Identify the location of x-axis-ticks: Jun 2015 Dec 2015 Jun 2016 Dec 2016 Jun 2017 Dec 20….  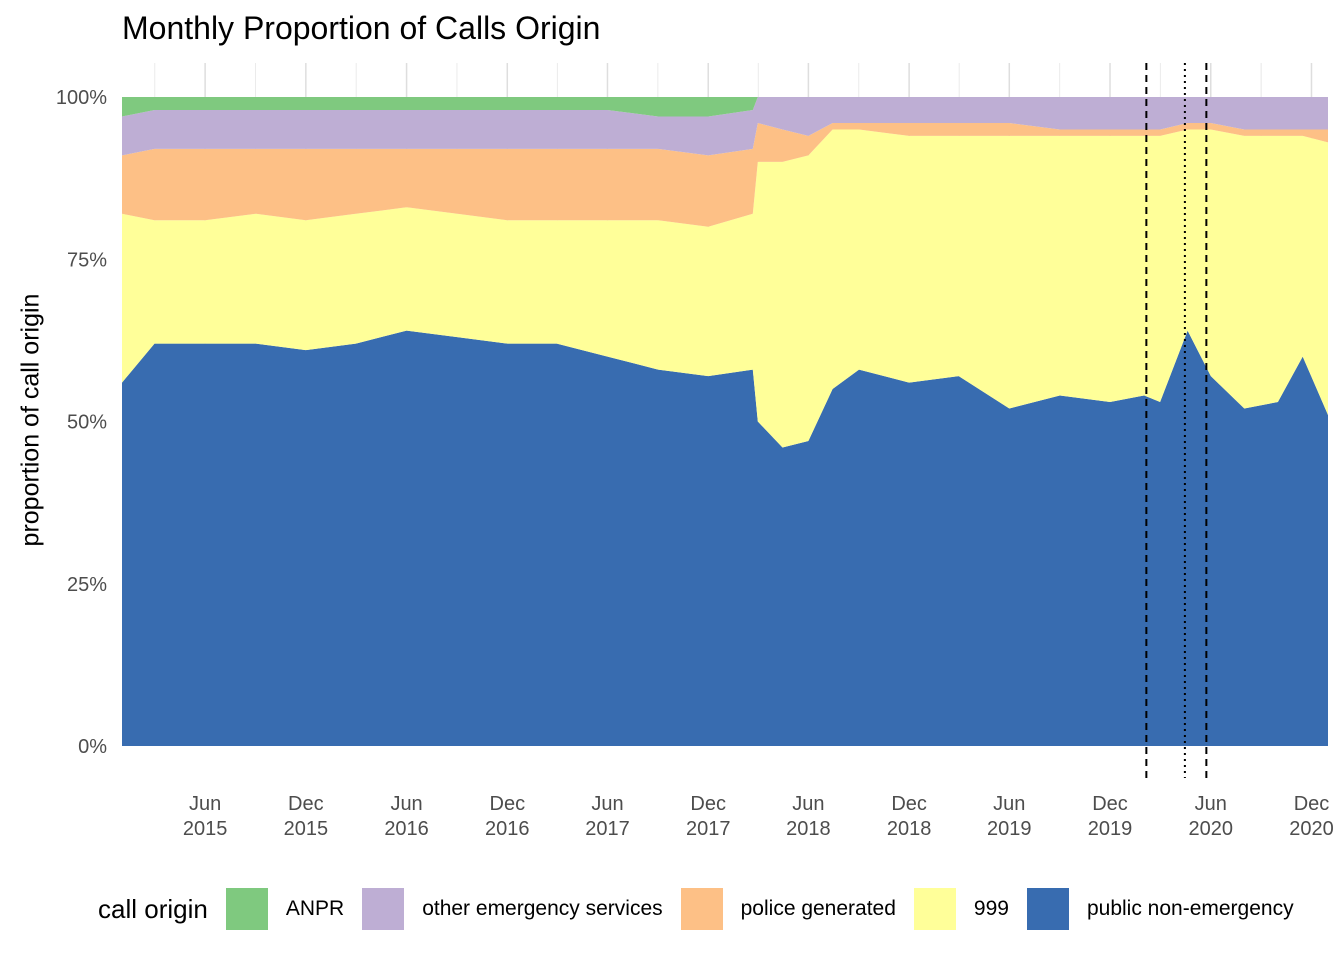
(758, 816).